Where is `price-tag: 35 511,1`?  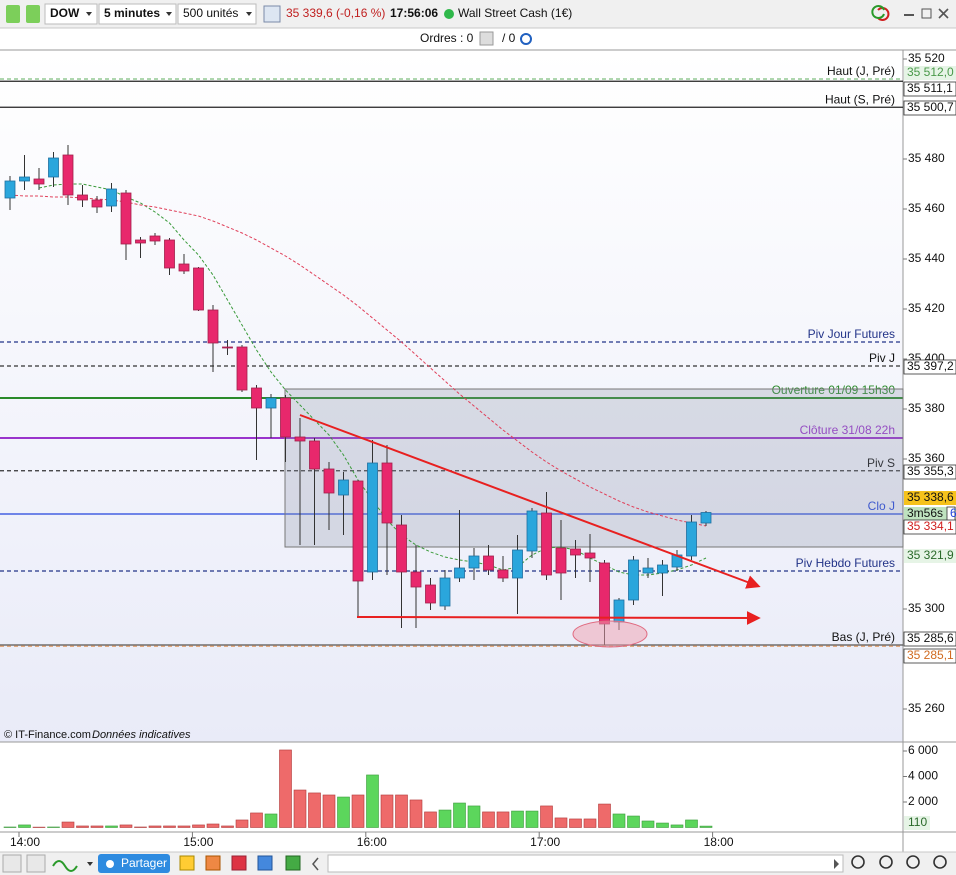 price-tag: 35 511,1 is located at coordinates (930, 88).